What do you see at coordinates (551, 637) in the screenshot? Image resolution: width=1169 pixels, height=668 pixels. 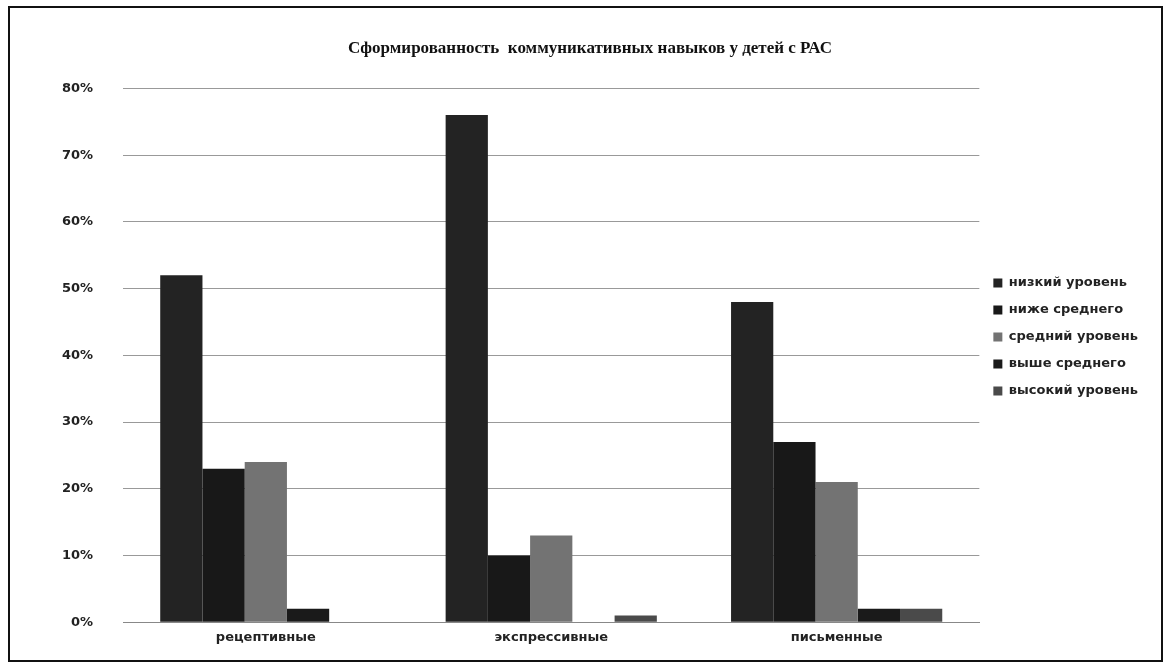 I see `x-tick-label: экспрессивные` at bounding box center [551, 637].